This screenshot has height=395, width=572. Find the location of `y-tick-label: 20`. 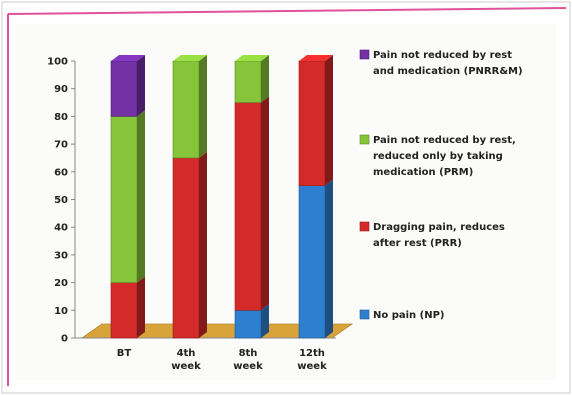

y-tick-label: 20 is located at coordinates (61, 283).